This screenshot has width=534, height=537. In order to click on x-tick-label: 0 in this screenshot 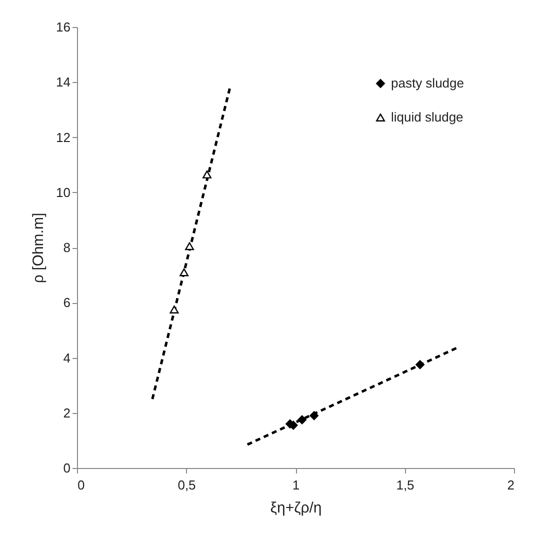, I will do `click(81, 485)`.